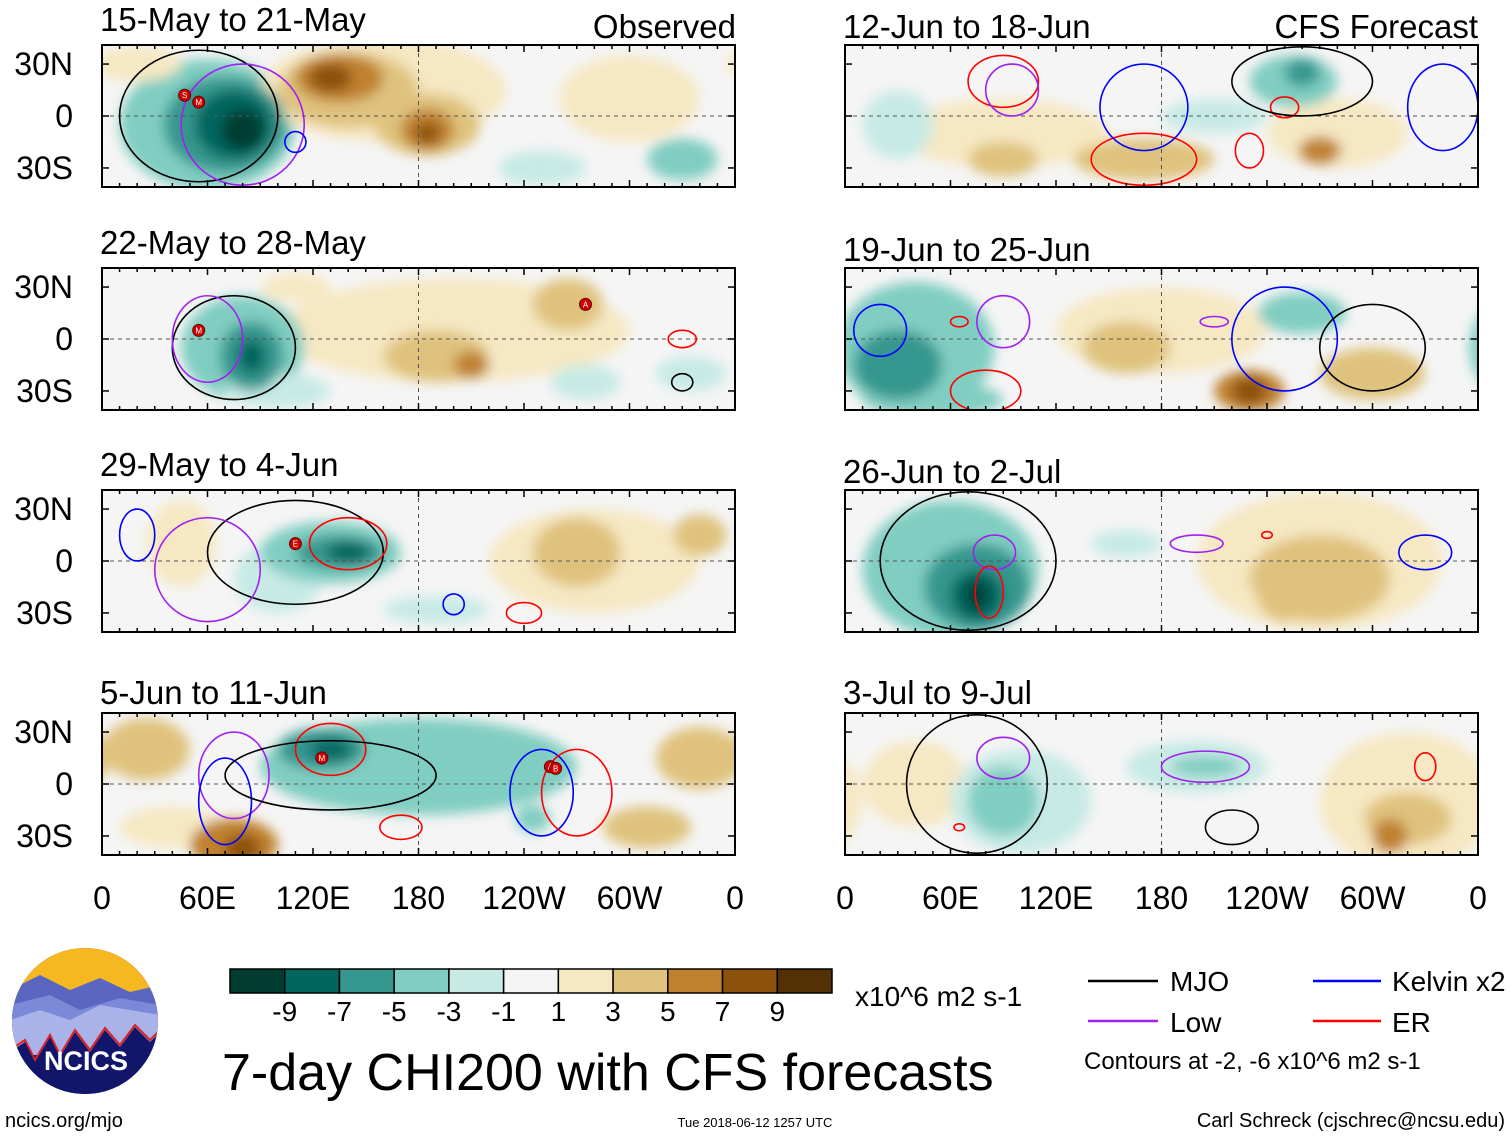 The image size is (1510, 1137). I want to click on legend-label: Low, so click(1196, 1022).